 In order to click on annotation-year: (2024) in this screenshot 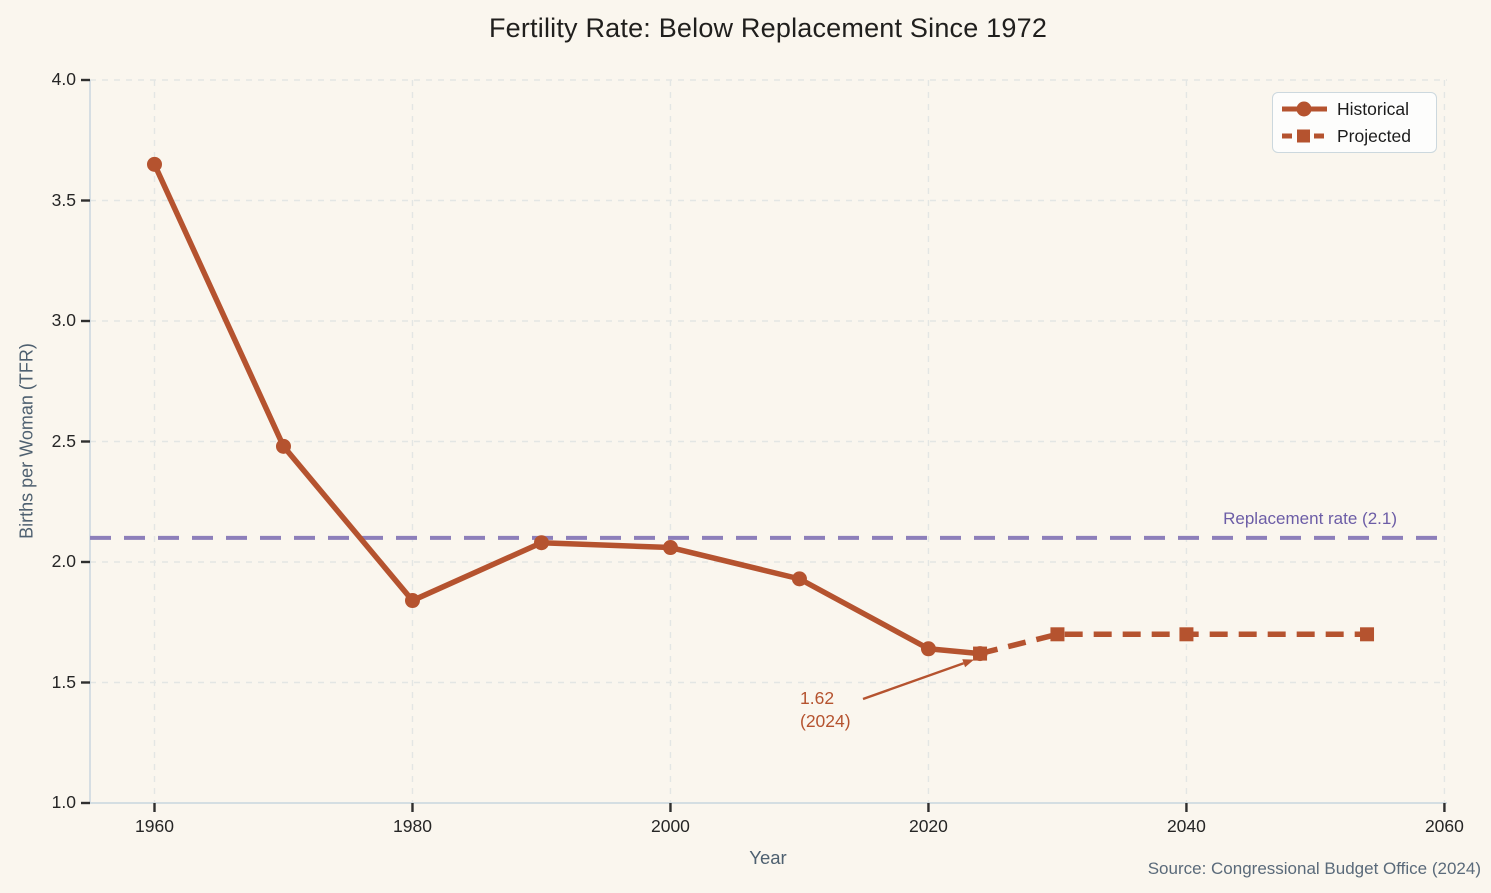, I will do `click(825, 721)`.